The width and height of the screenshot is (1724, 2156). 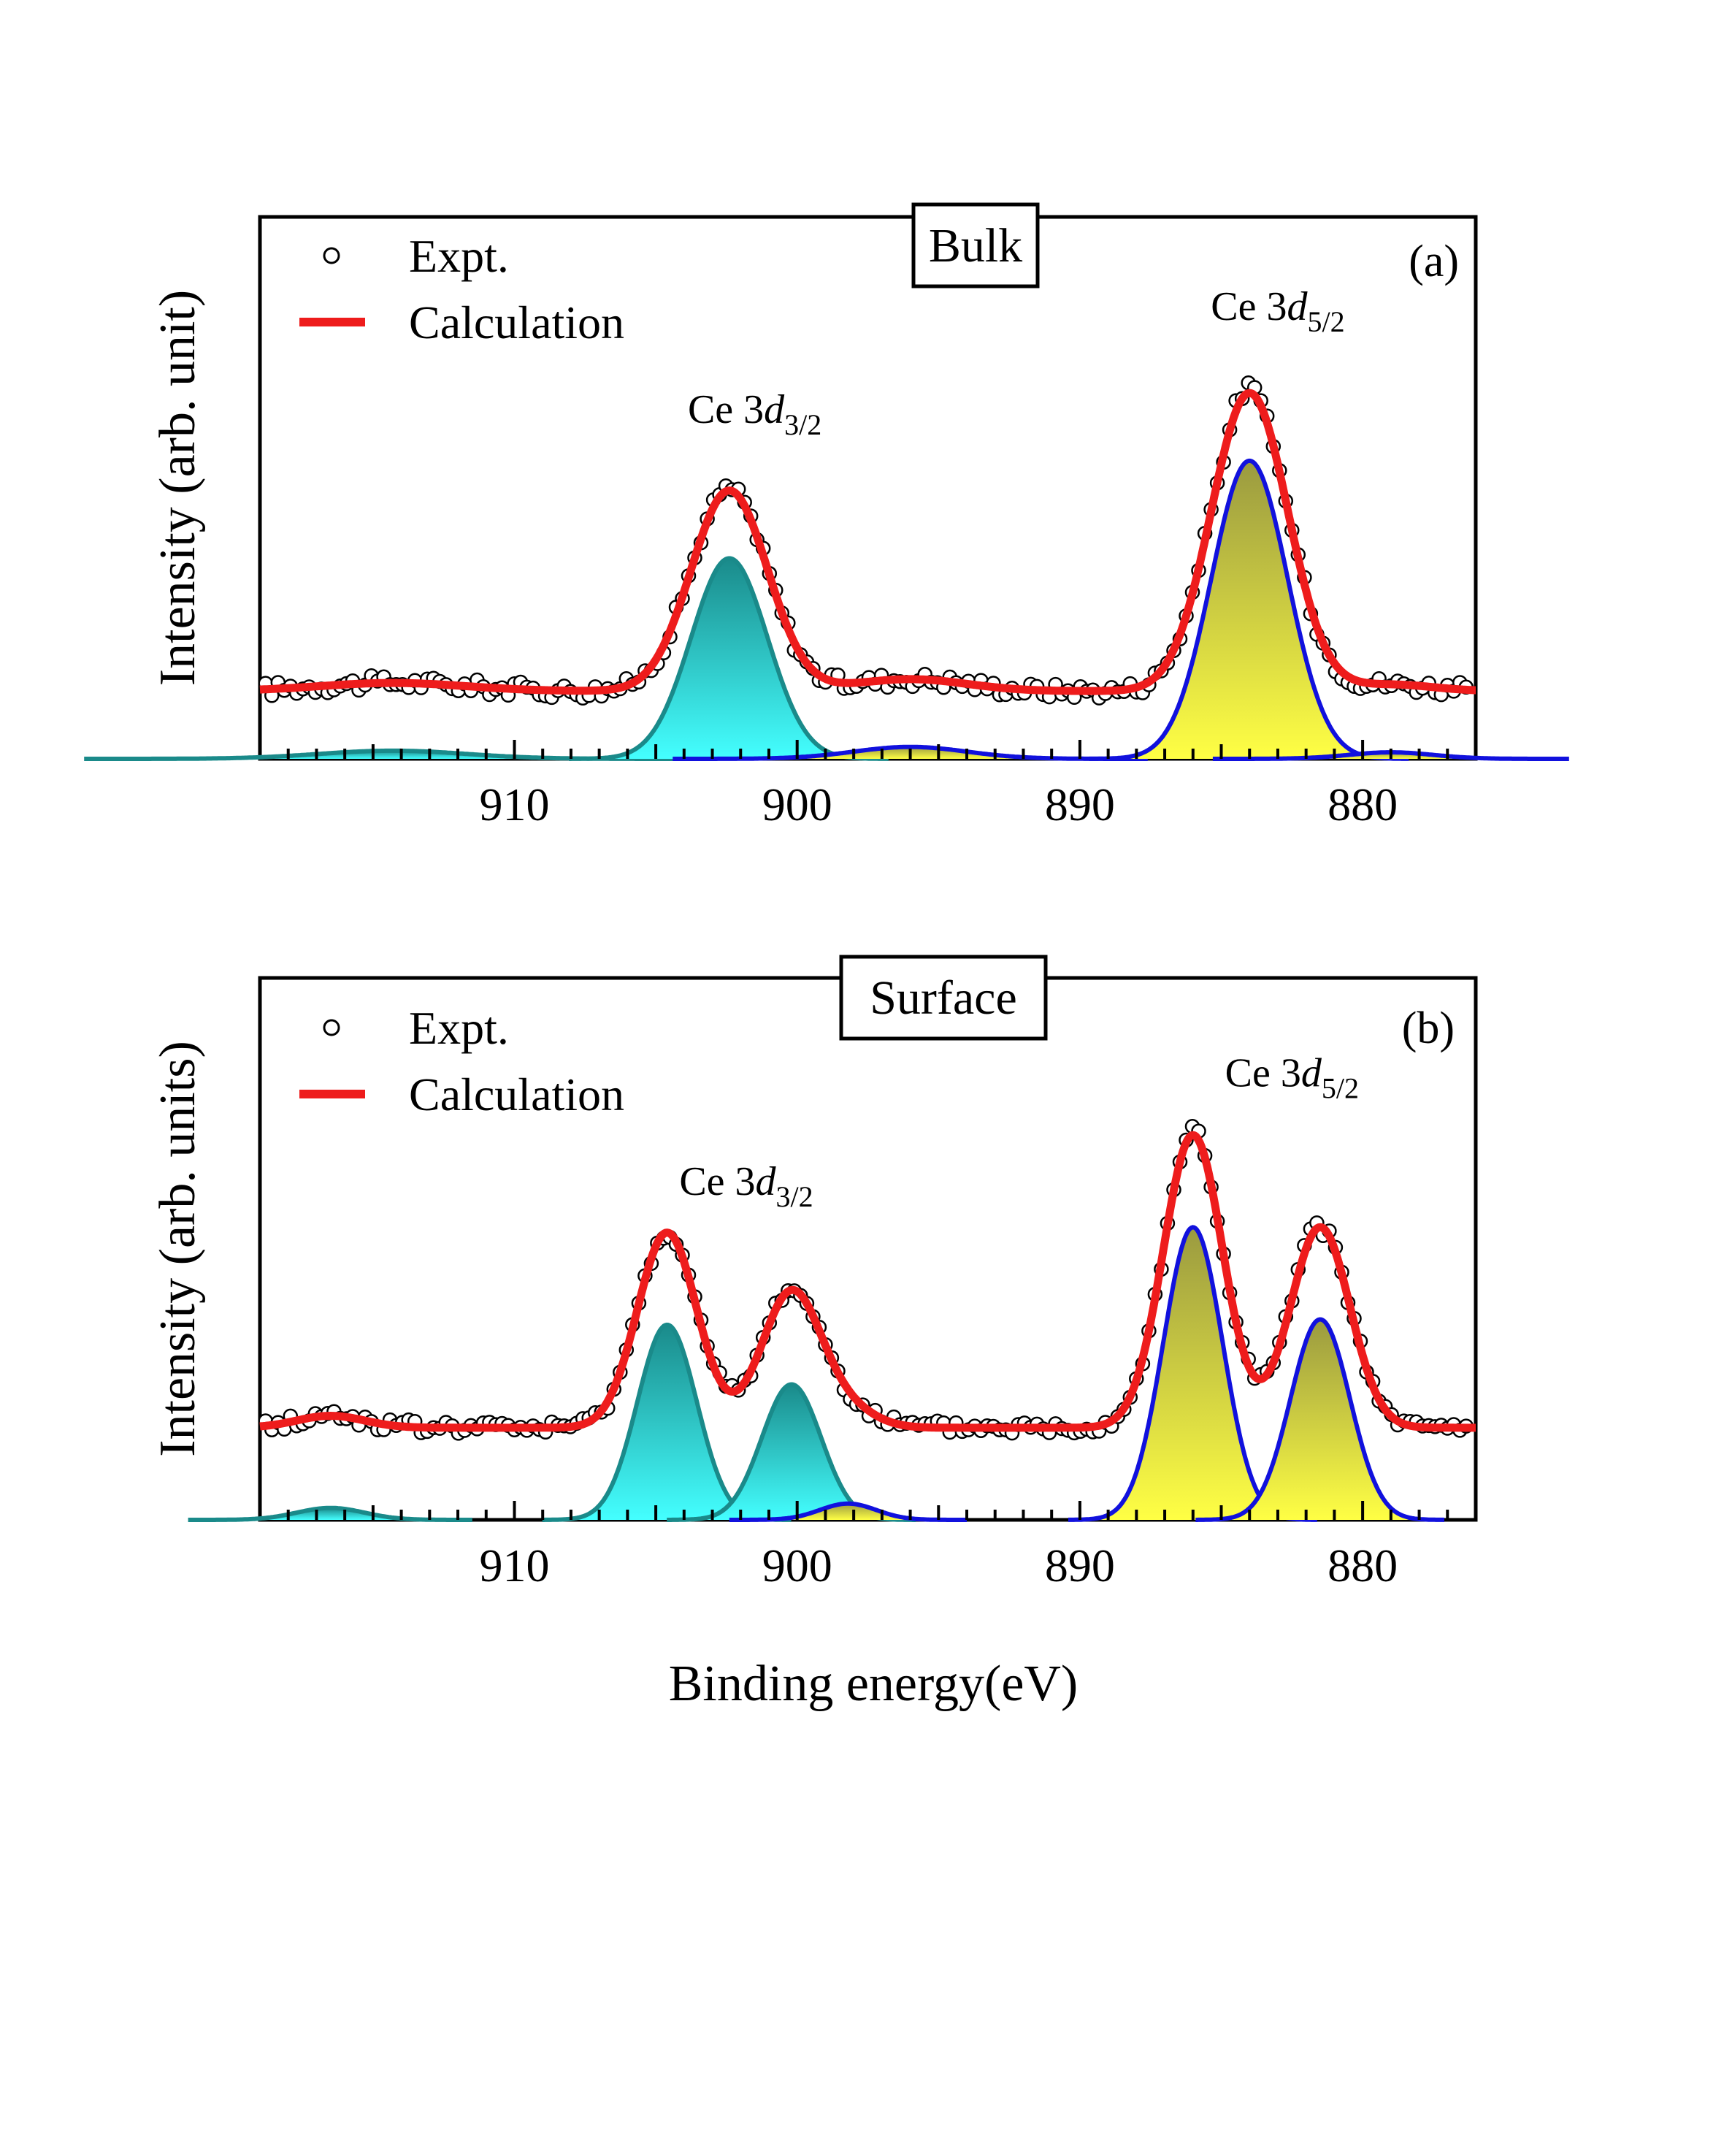 I want to click on peak-label-a-2: Ce 3d5/2, so click(x=1277, y=311).